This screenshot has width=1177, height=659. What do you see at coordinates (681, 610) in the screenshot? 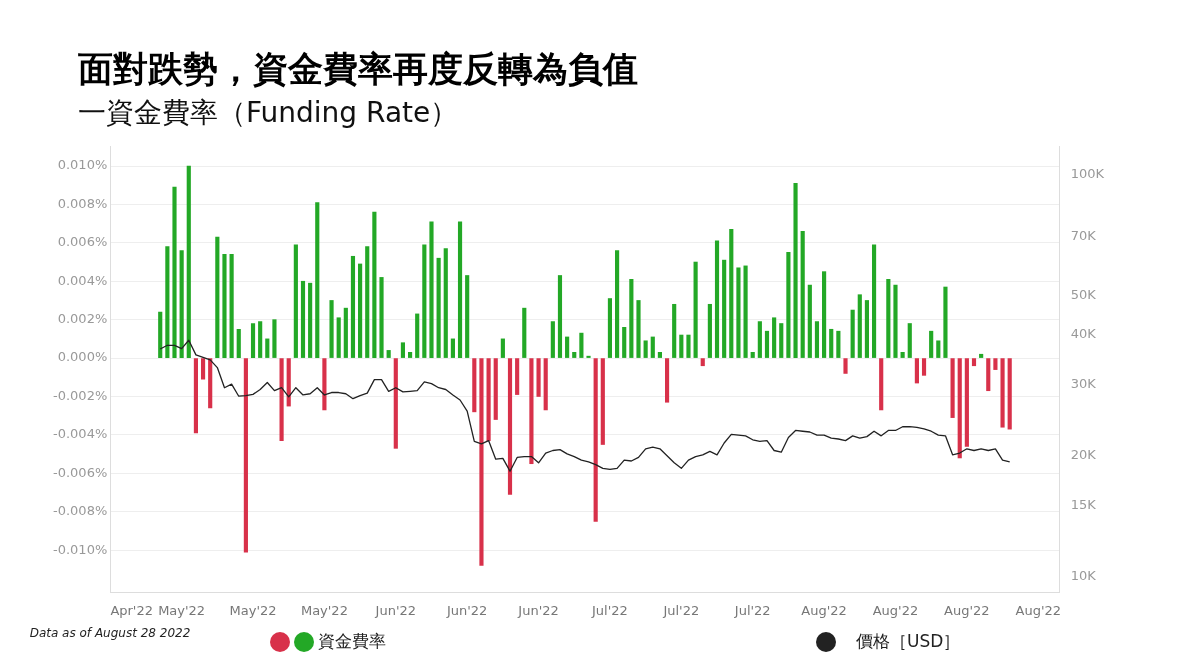
I see `x-tick-label: Jul'22` at bounding box center [681, 610].